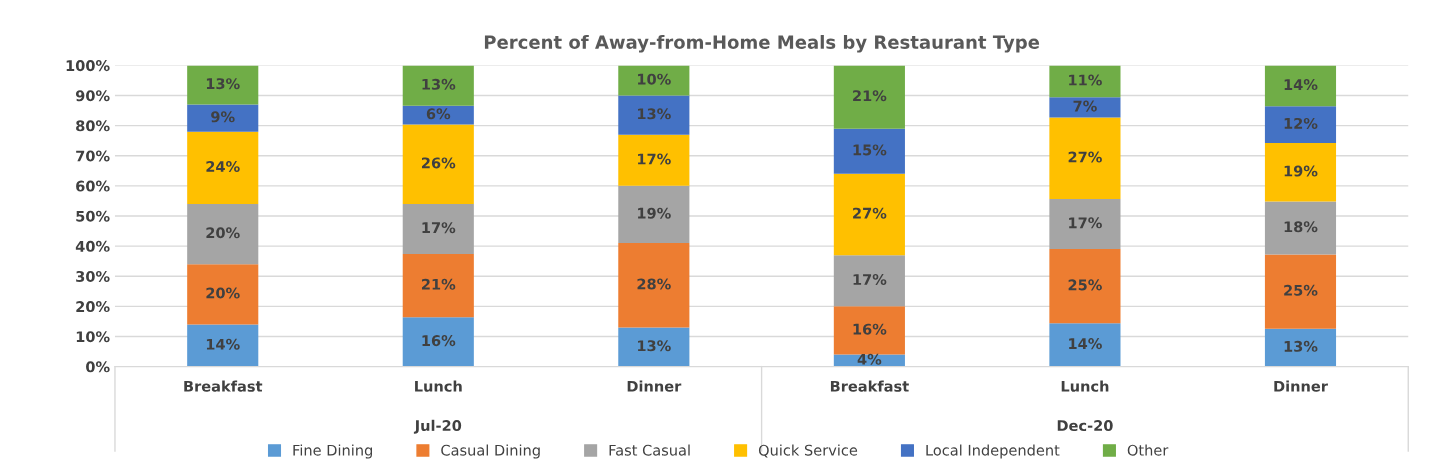  Describe the element at coordinates (1085, 426) in the screenshot. I see `text: Dec-20` at that location.